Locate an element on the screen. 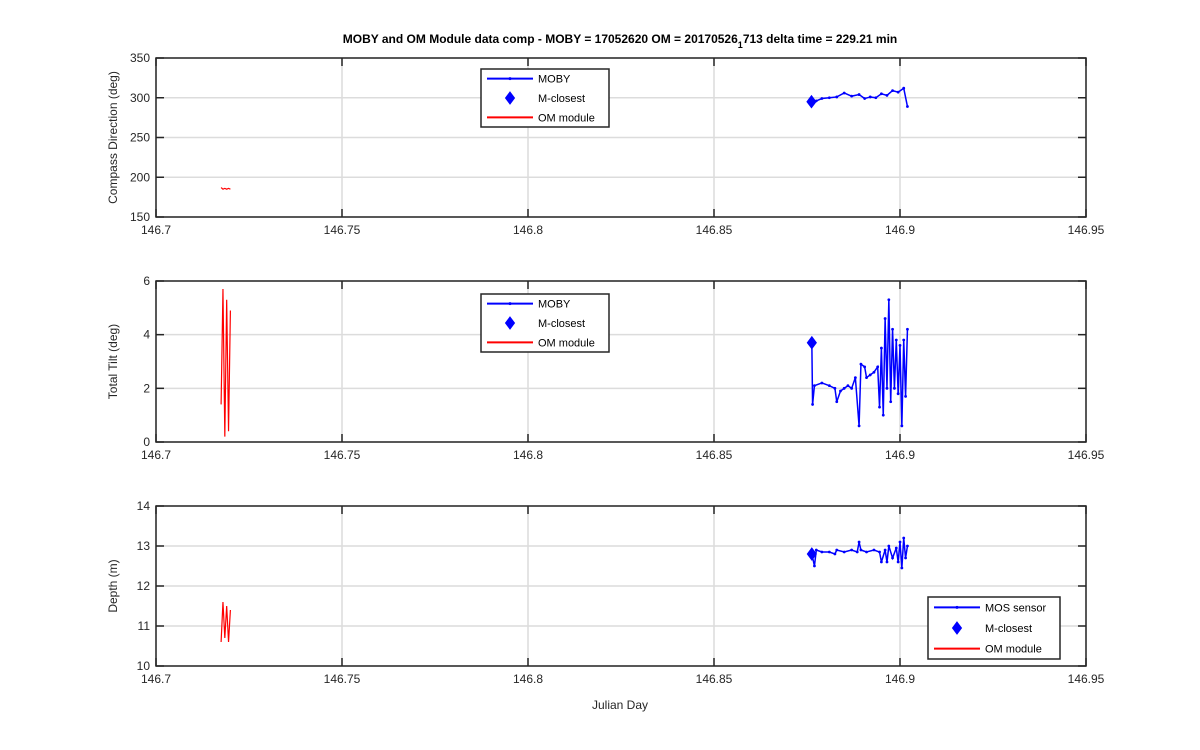  y-axis-label: Depth (m) is located at coordinates (113, 585).